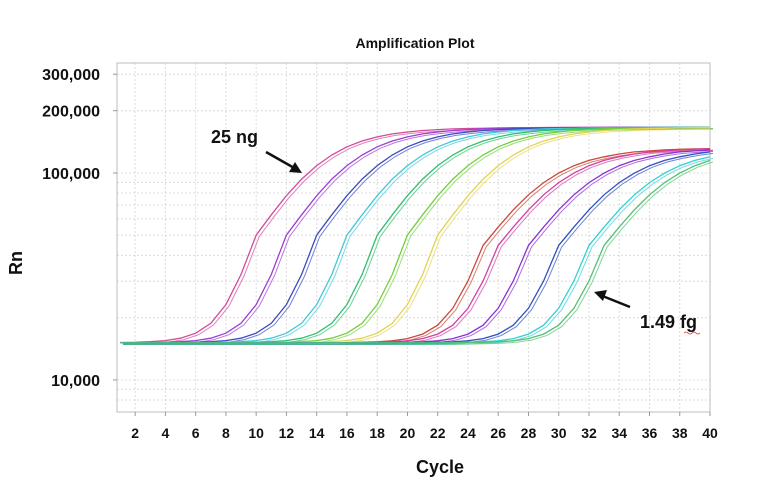 The width and height of the screenshot is (762, 496). I want to click on x-tick-label: 14, so click(317, 433).